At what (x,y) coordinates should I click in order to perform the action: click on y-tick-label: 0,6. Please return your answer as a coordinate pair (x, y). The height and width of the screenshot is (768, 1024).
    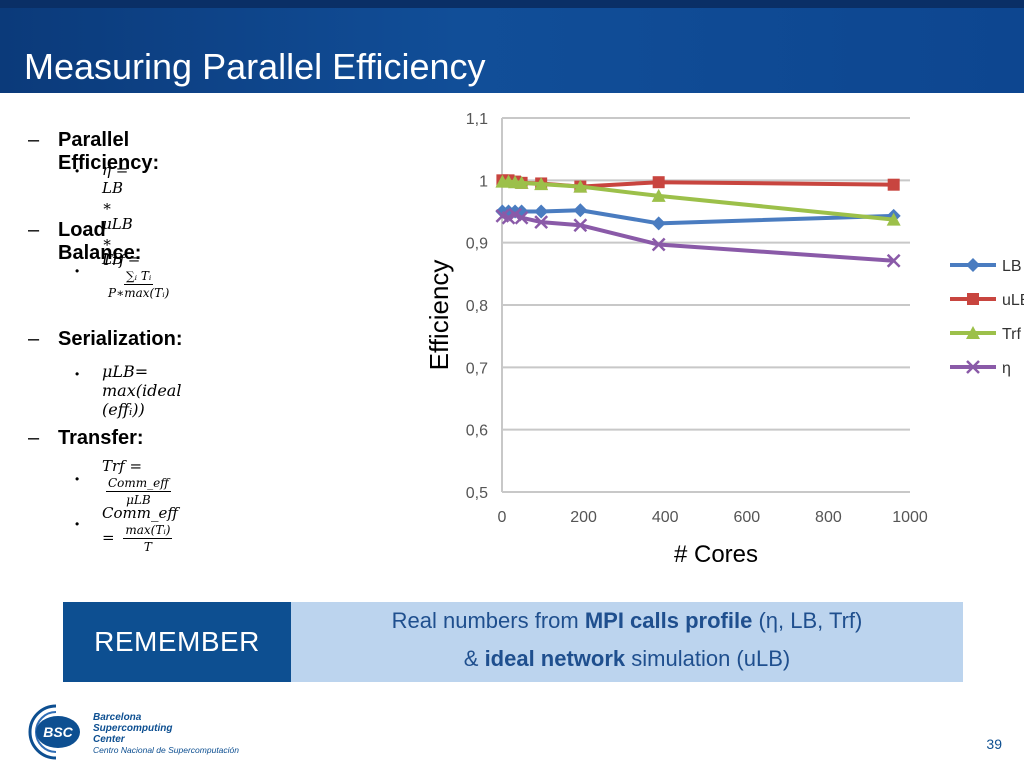
    Looking at the image, I should click on (477, 431).